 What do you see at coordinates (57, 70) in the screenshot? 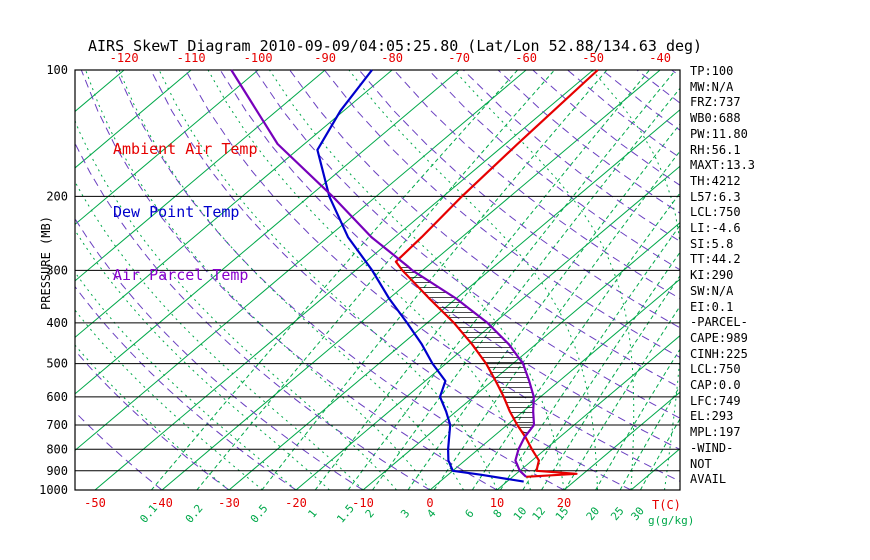
I see `pressure-tick-label: 100` at bounding box center [57, 70].